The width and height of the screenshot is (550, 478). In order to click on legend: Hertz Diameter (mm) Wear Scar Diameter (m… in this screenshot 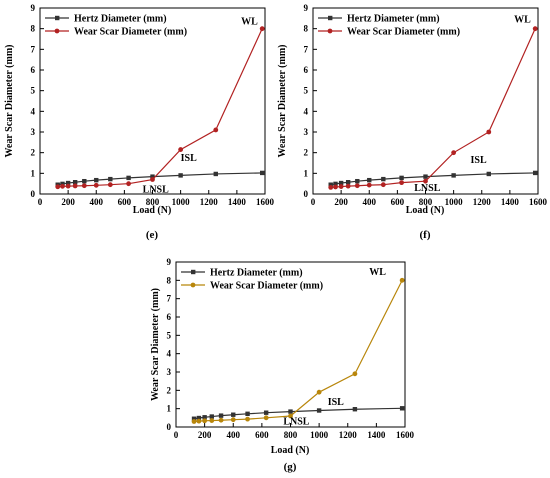, I will do `click(252, 280)`.